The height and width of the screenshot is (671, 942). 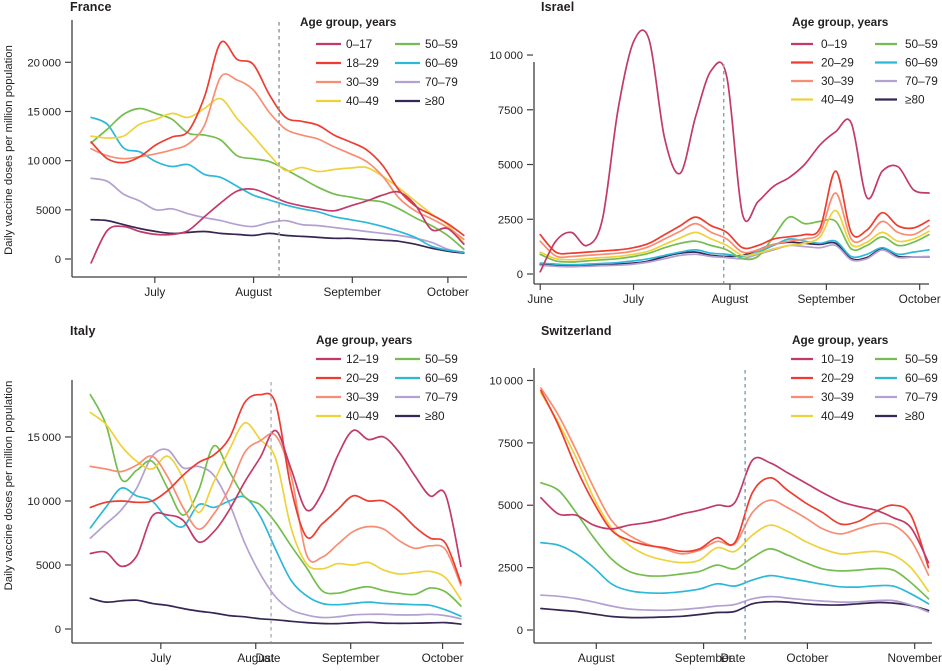 What do you see at coordinates (510, 220) in the screenshot?
I see `y-tick-label: 2500` at bounding box center [510, 220].